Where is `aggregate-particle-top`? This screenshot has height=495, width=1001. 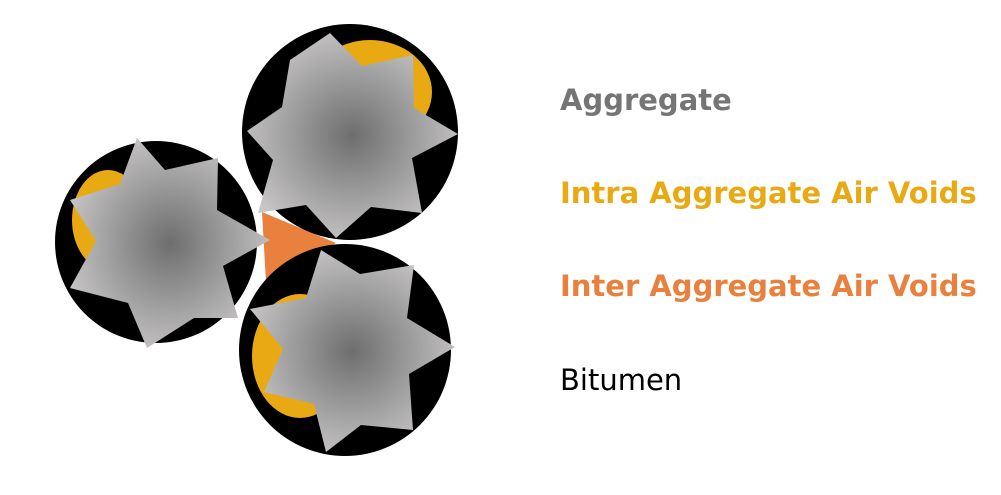
aggregate-particle-top is located at coordinates (350, 132).